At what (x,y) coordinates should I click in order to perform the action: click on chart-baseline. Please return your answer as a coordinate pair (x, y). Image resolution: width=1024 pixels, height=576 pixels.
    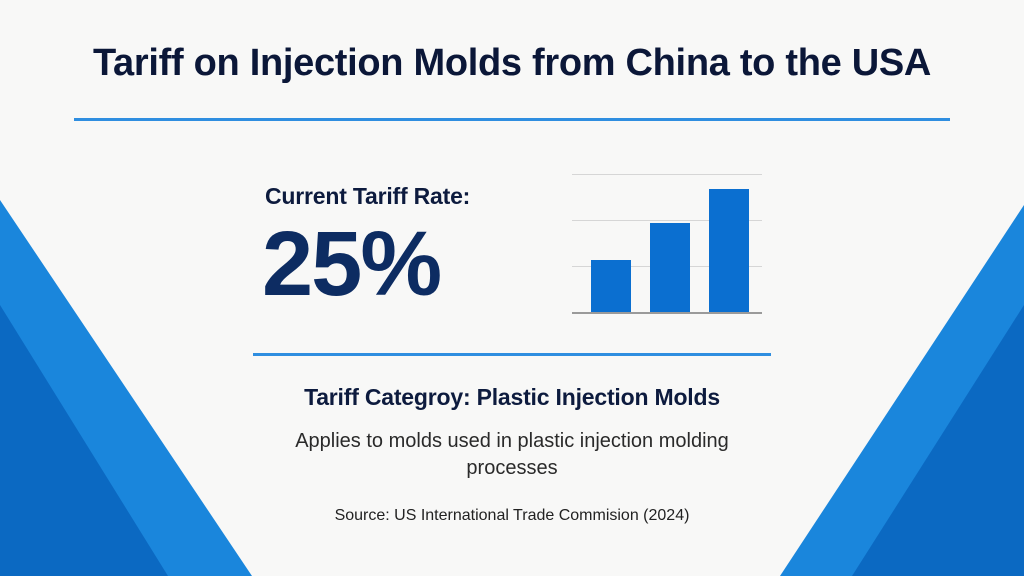
    Looking at the image, I should click on (667, 313).